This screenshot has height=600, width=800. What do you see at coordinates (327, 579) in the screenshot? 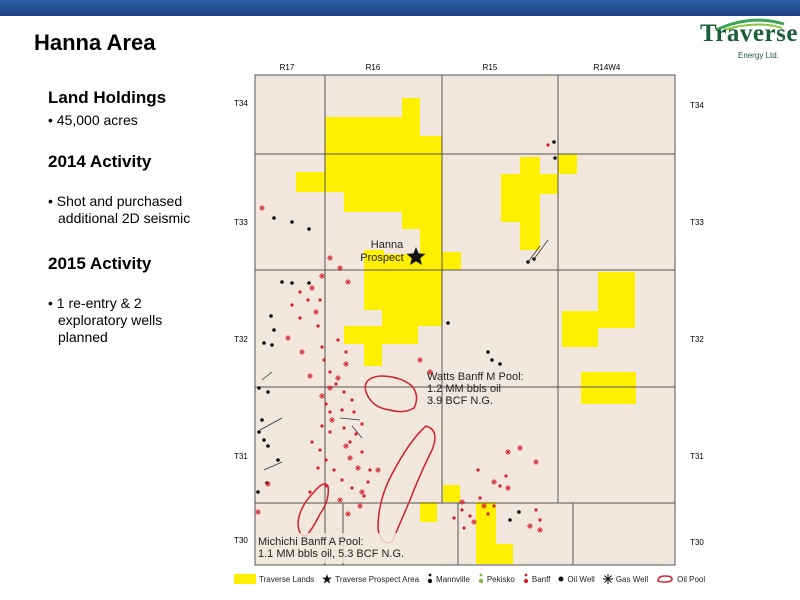
I see `star-icon` at bounding box center [327, 579].